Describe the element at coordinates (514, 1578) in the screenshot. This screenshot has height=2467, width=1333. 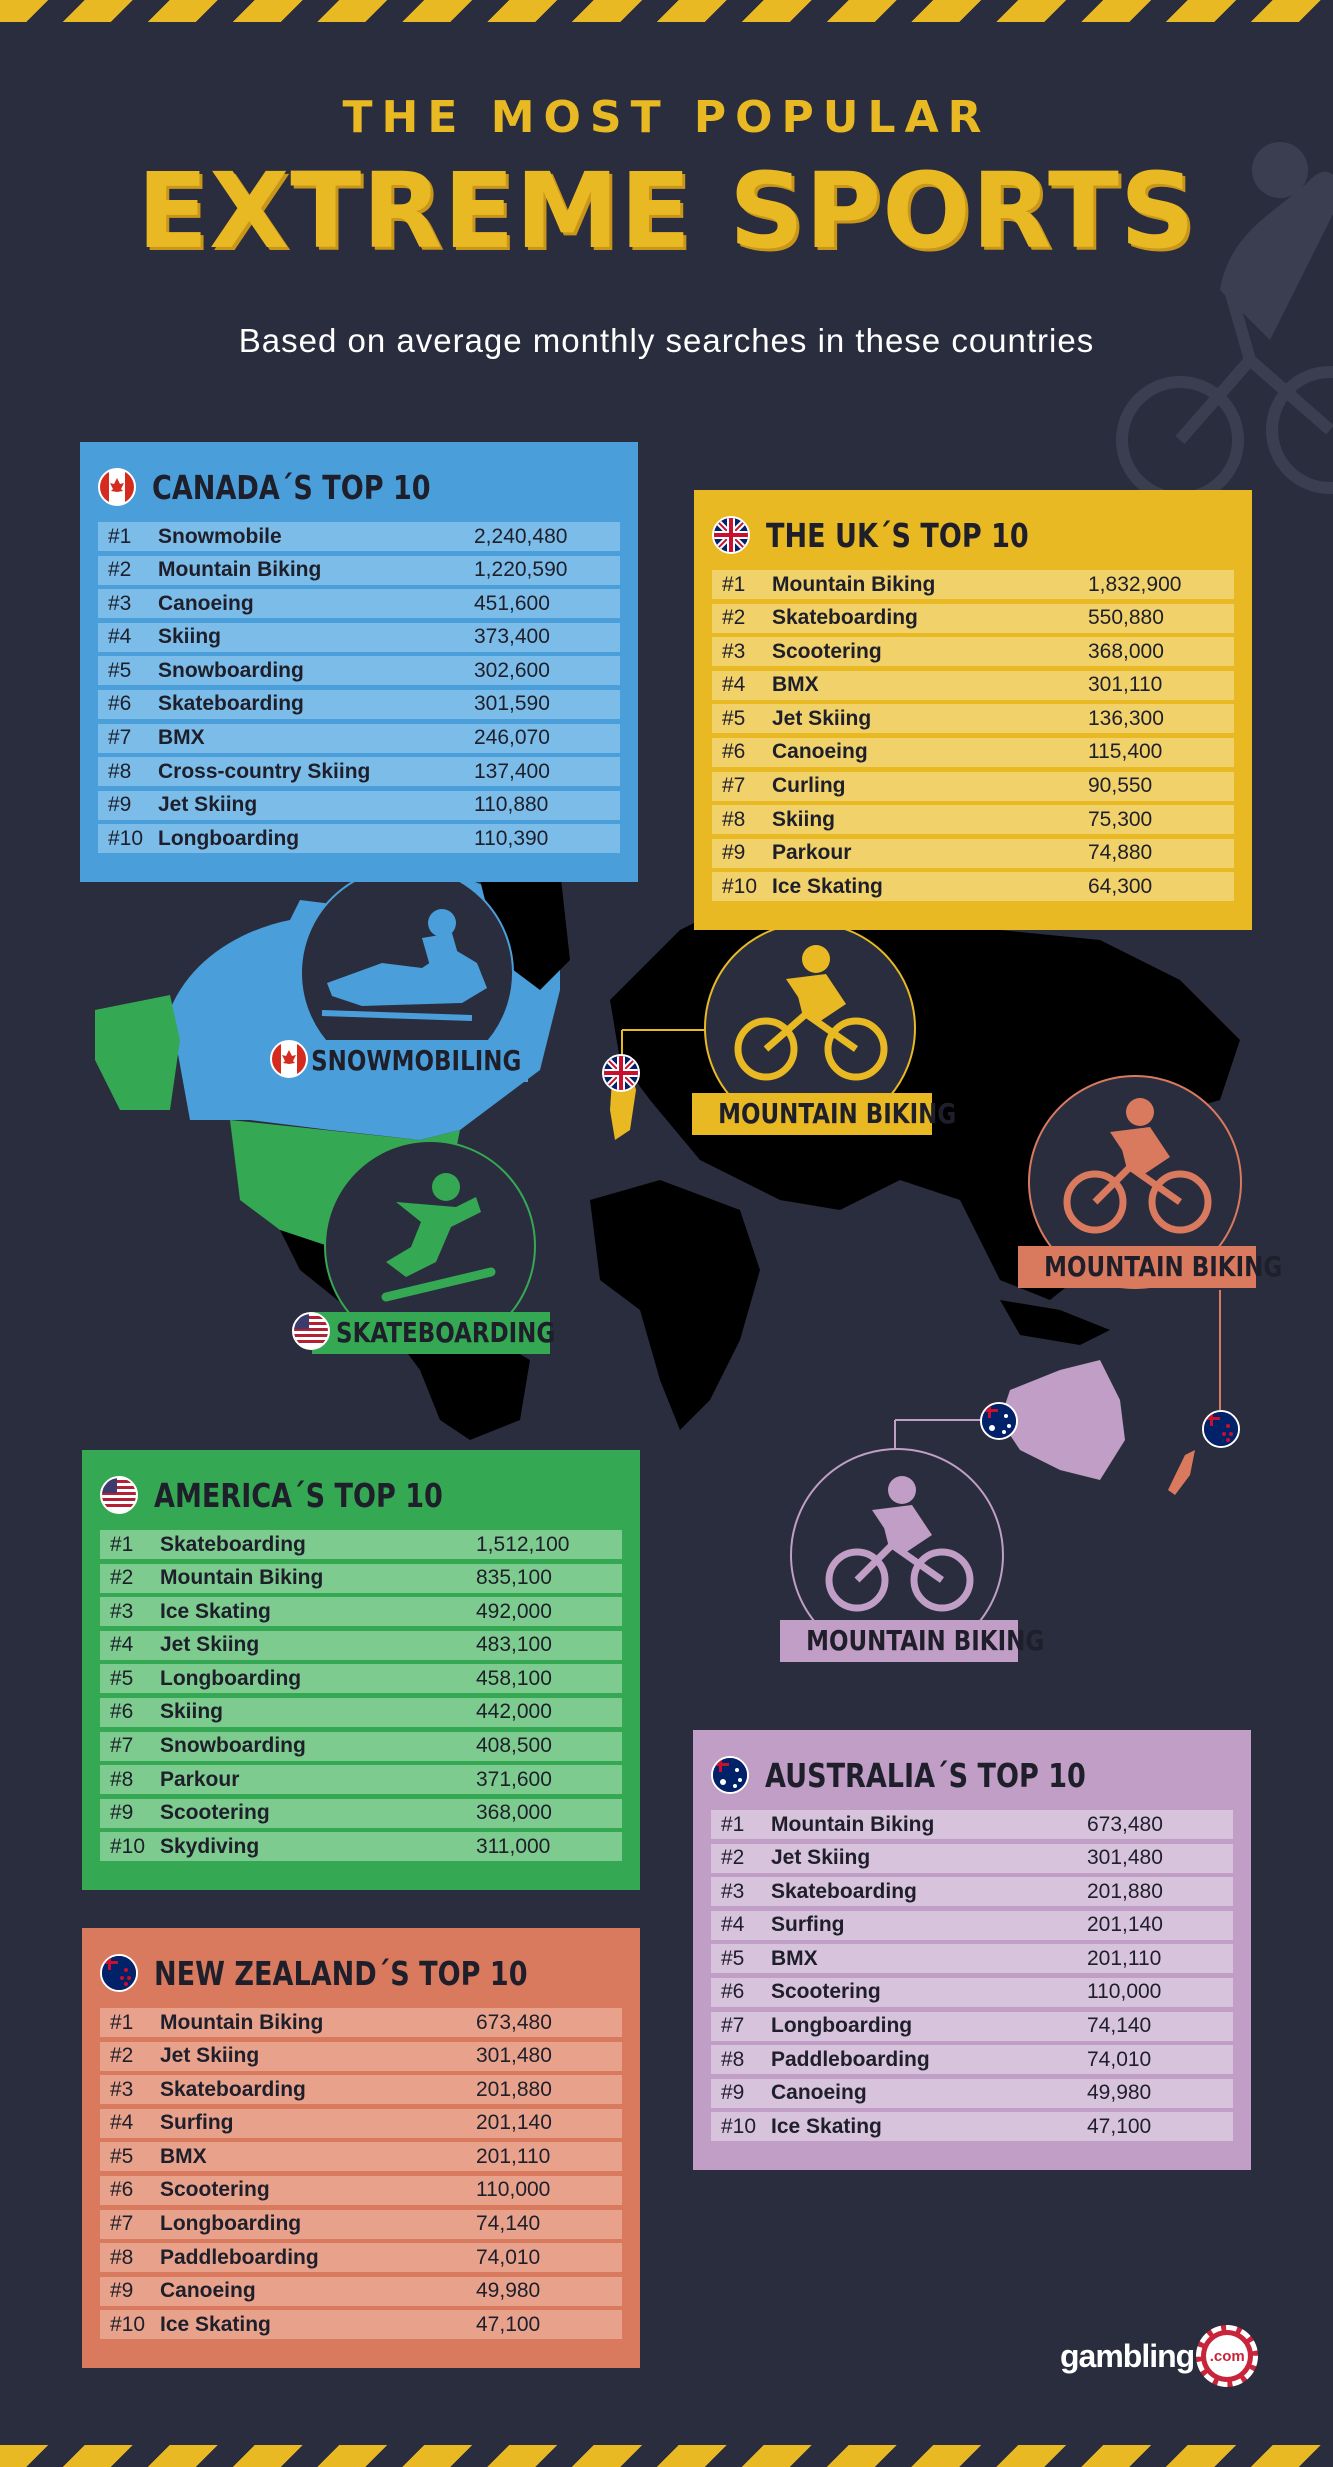
I see `value-cell: 835,100` at that location.